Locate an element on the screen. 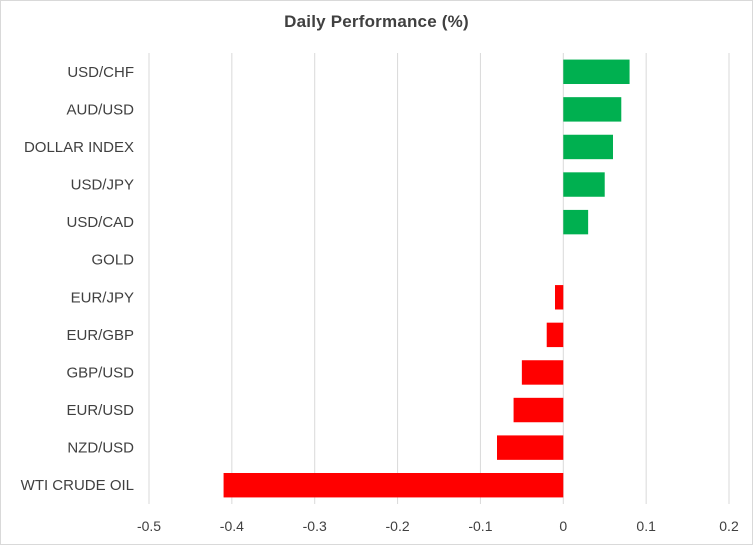 The image size is (753, 545). category-label: GBP/USD is located at coordinates (100, 372).